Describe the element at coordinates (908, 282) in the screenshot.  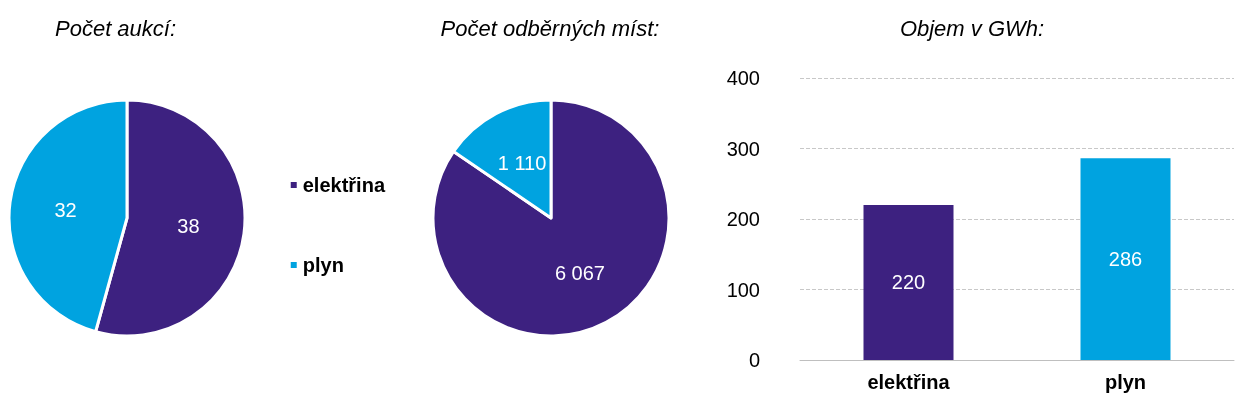
I see `data-label: 220` at that location.